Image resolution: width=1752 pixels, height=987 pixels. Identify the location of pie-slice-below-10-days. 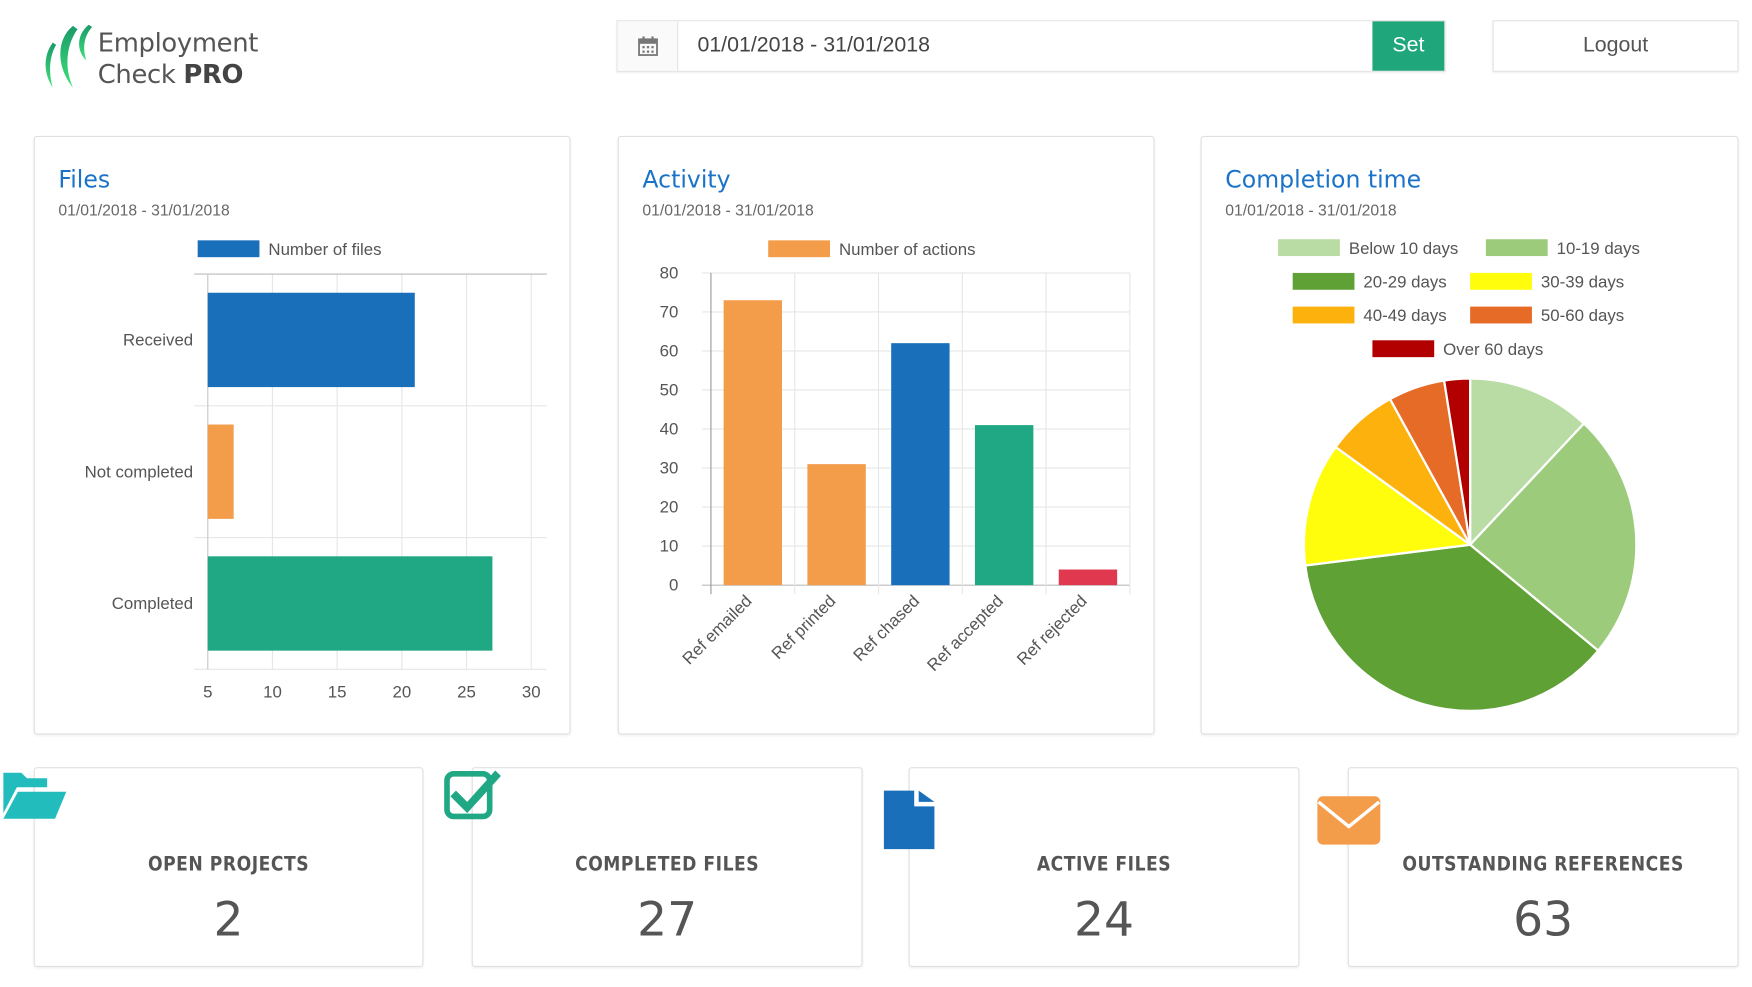
(1527, 462).